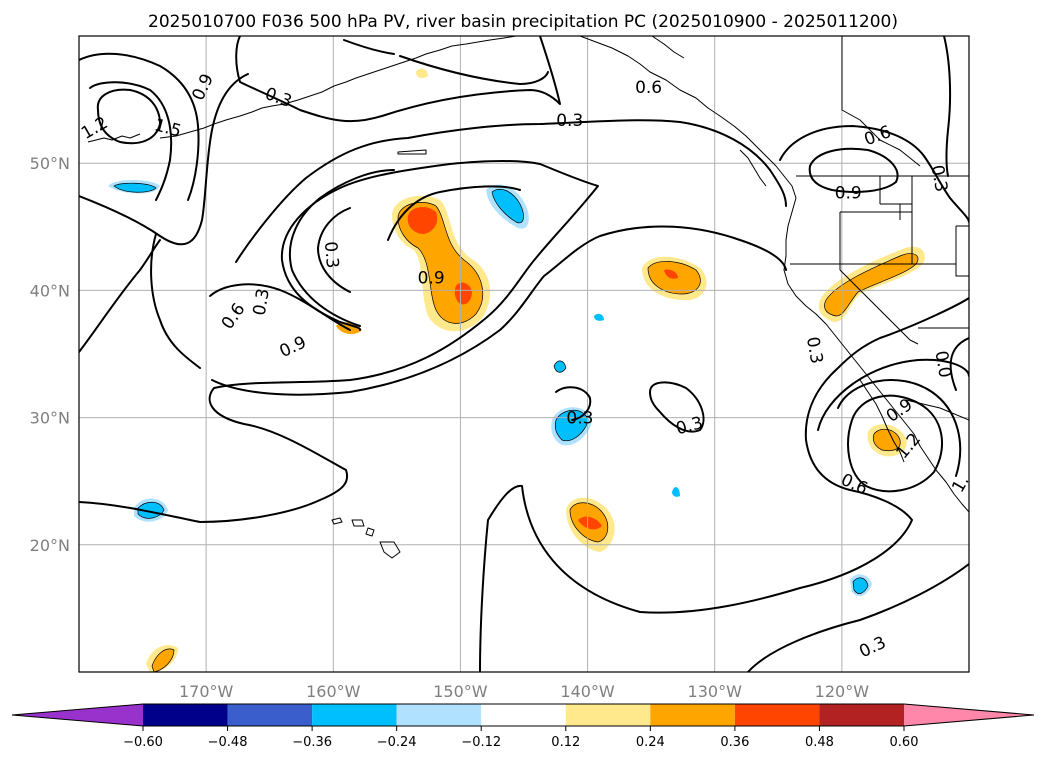  I want to click on colorbar-tick-label: 0.48, so click(819, 742).